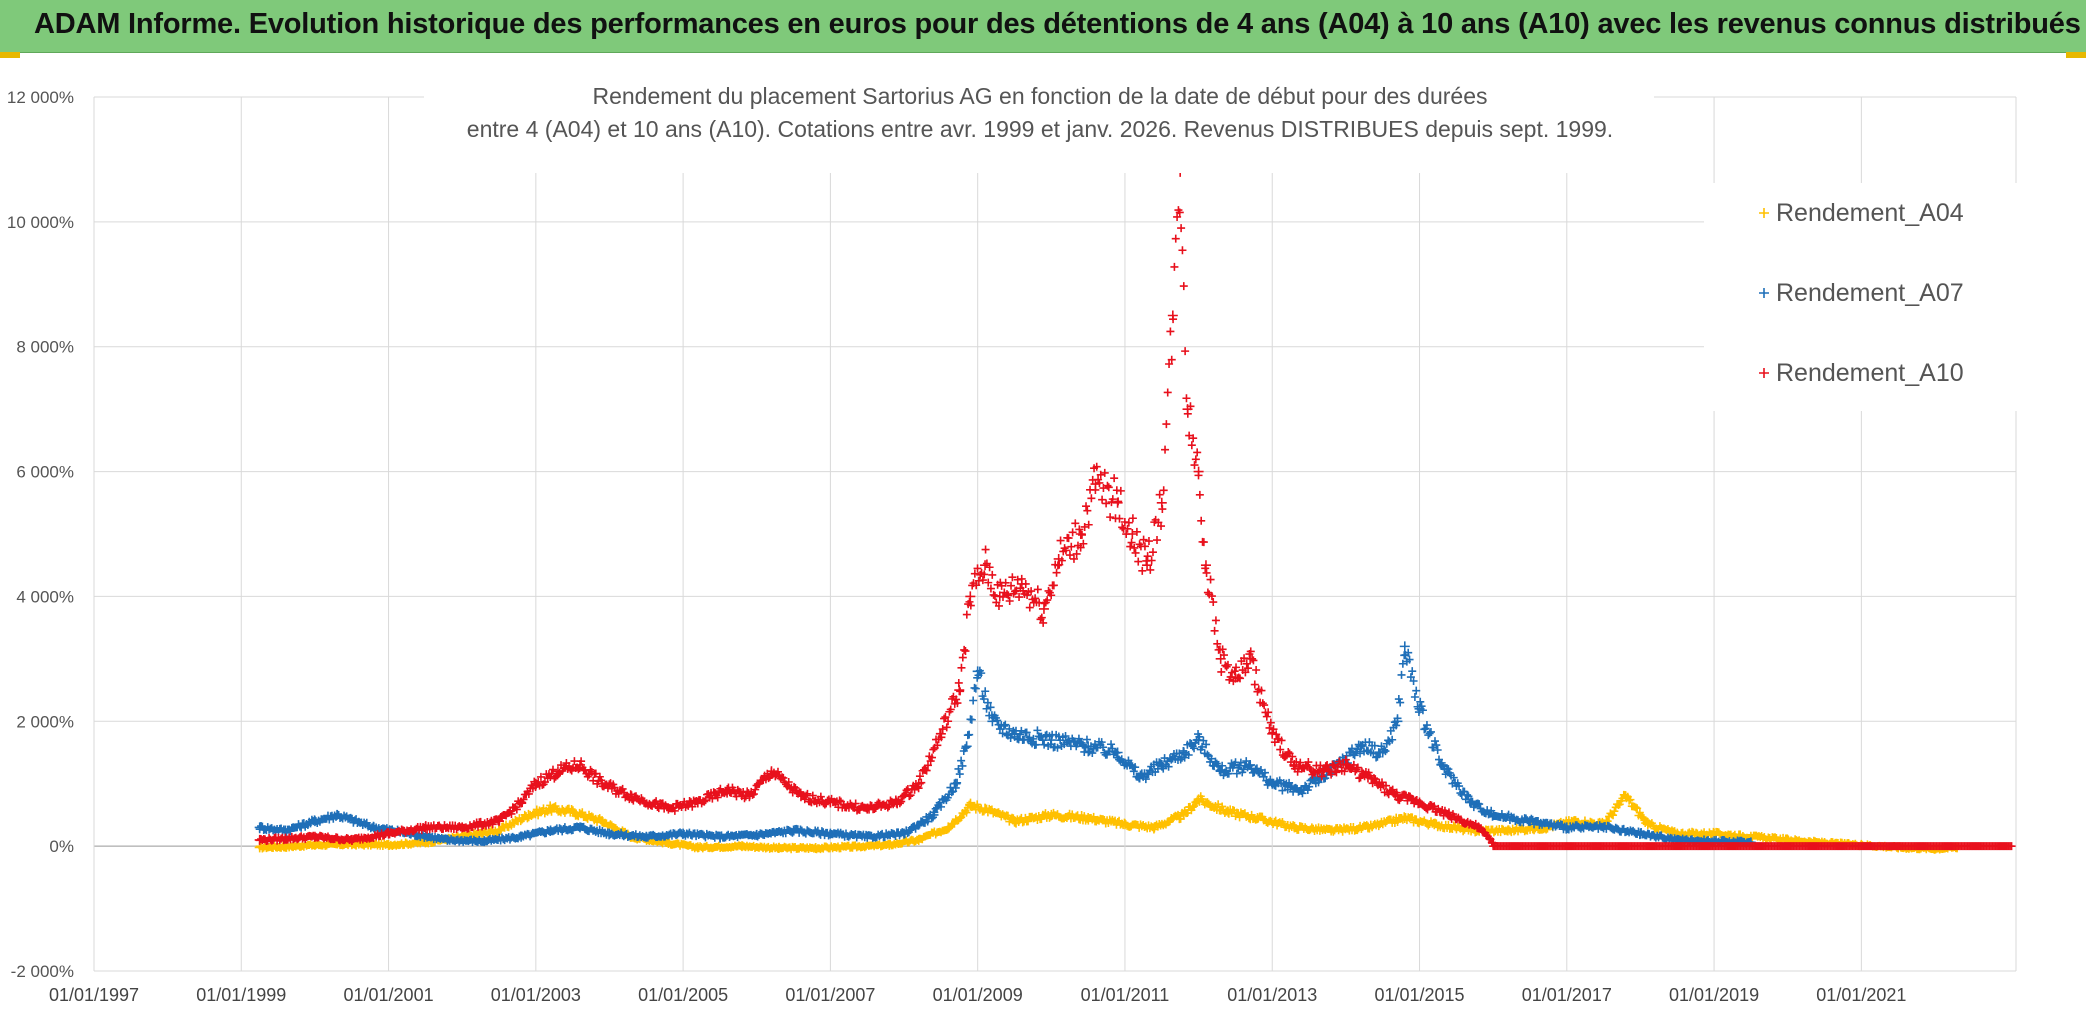 The width and height of the screenshot is (2086, 1031). What do you see at coordinates (830, 995) in the screenshot?
I see `x-tick-label: 01/01/2007` at bounding box center [830, 995].